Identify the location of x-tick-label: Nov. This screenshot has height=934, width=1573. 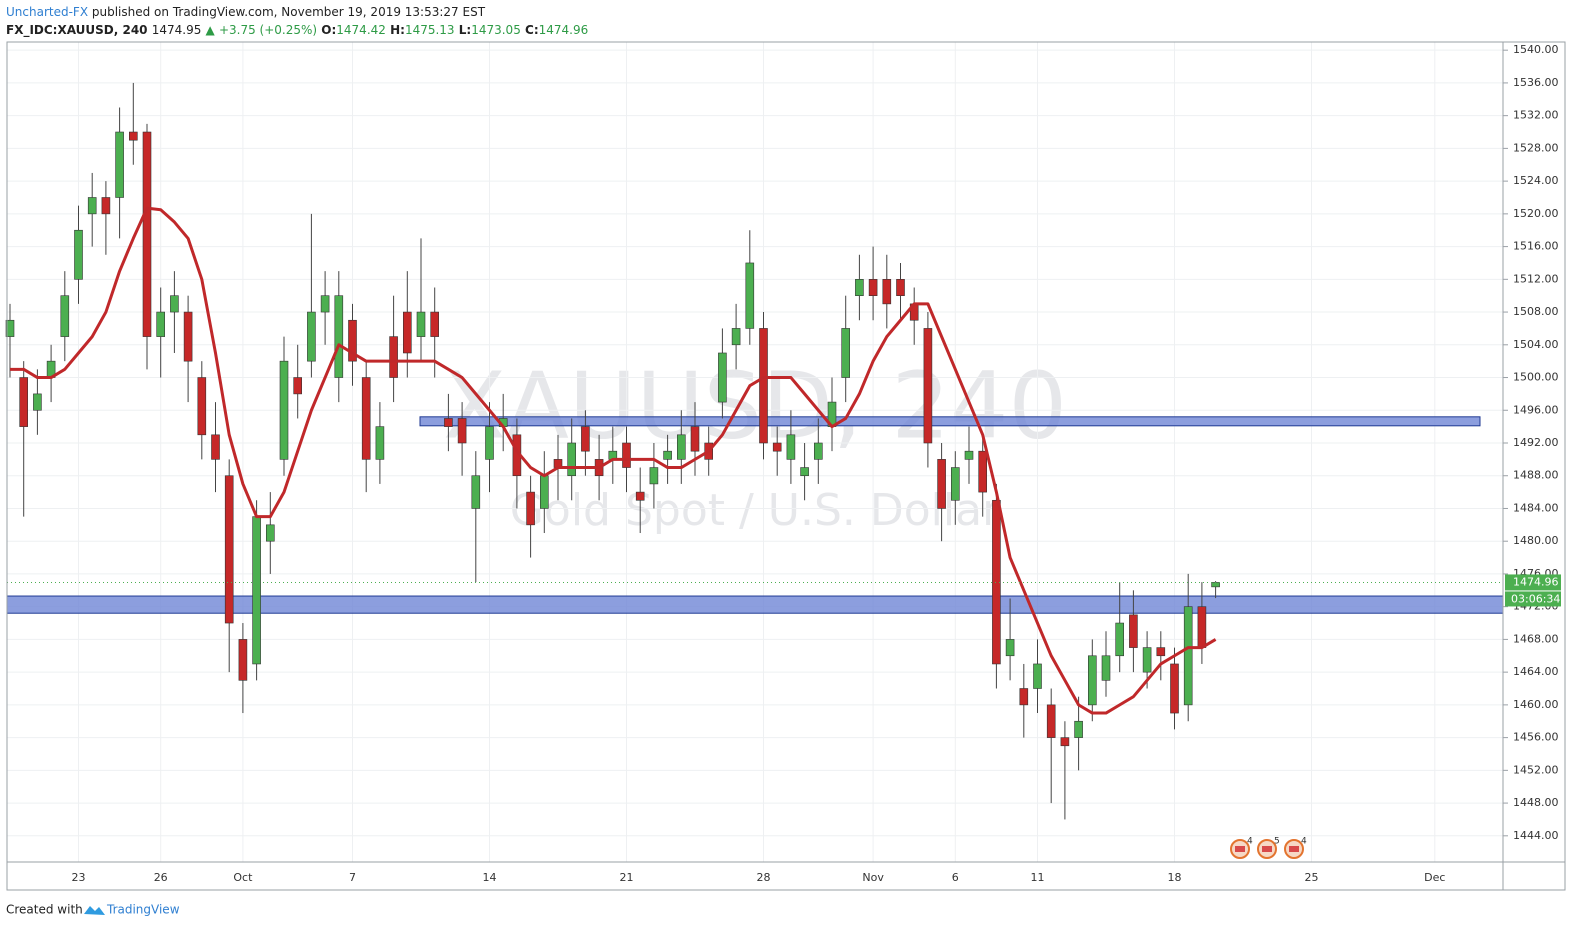
(873, 877).